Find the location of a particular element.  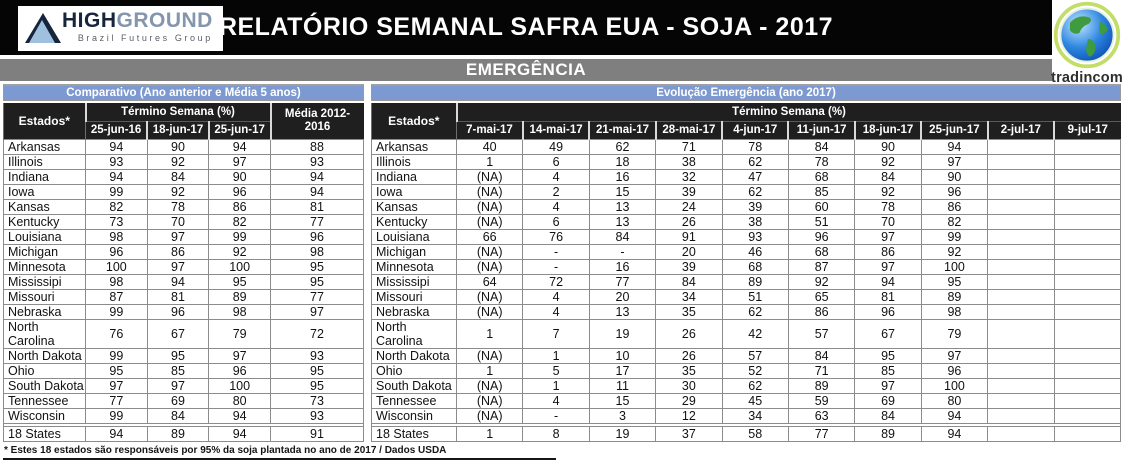

date-column-header: 28-mai-17 is located at coordinates (688, 130).